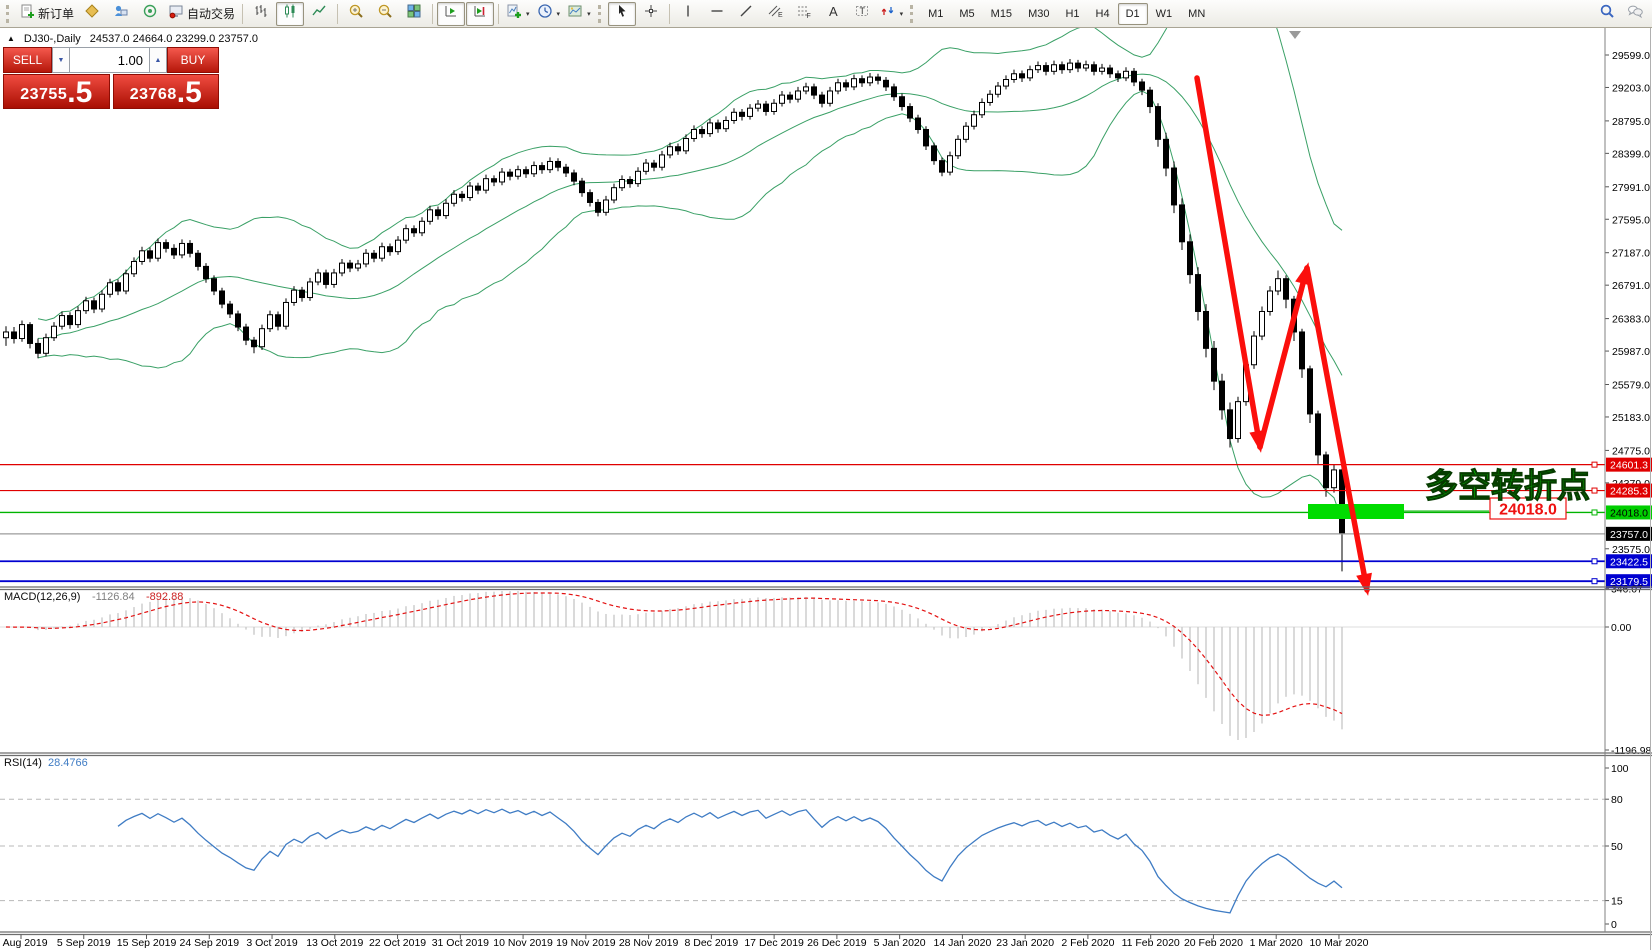 This screenshot has width=1652, height=950. What do you see at coordinates (1631, 122) in the screenshot?
I see `price-tick-label: 28795.0` at bounding box center [1631, 122].